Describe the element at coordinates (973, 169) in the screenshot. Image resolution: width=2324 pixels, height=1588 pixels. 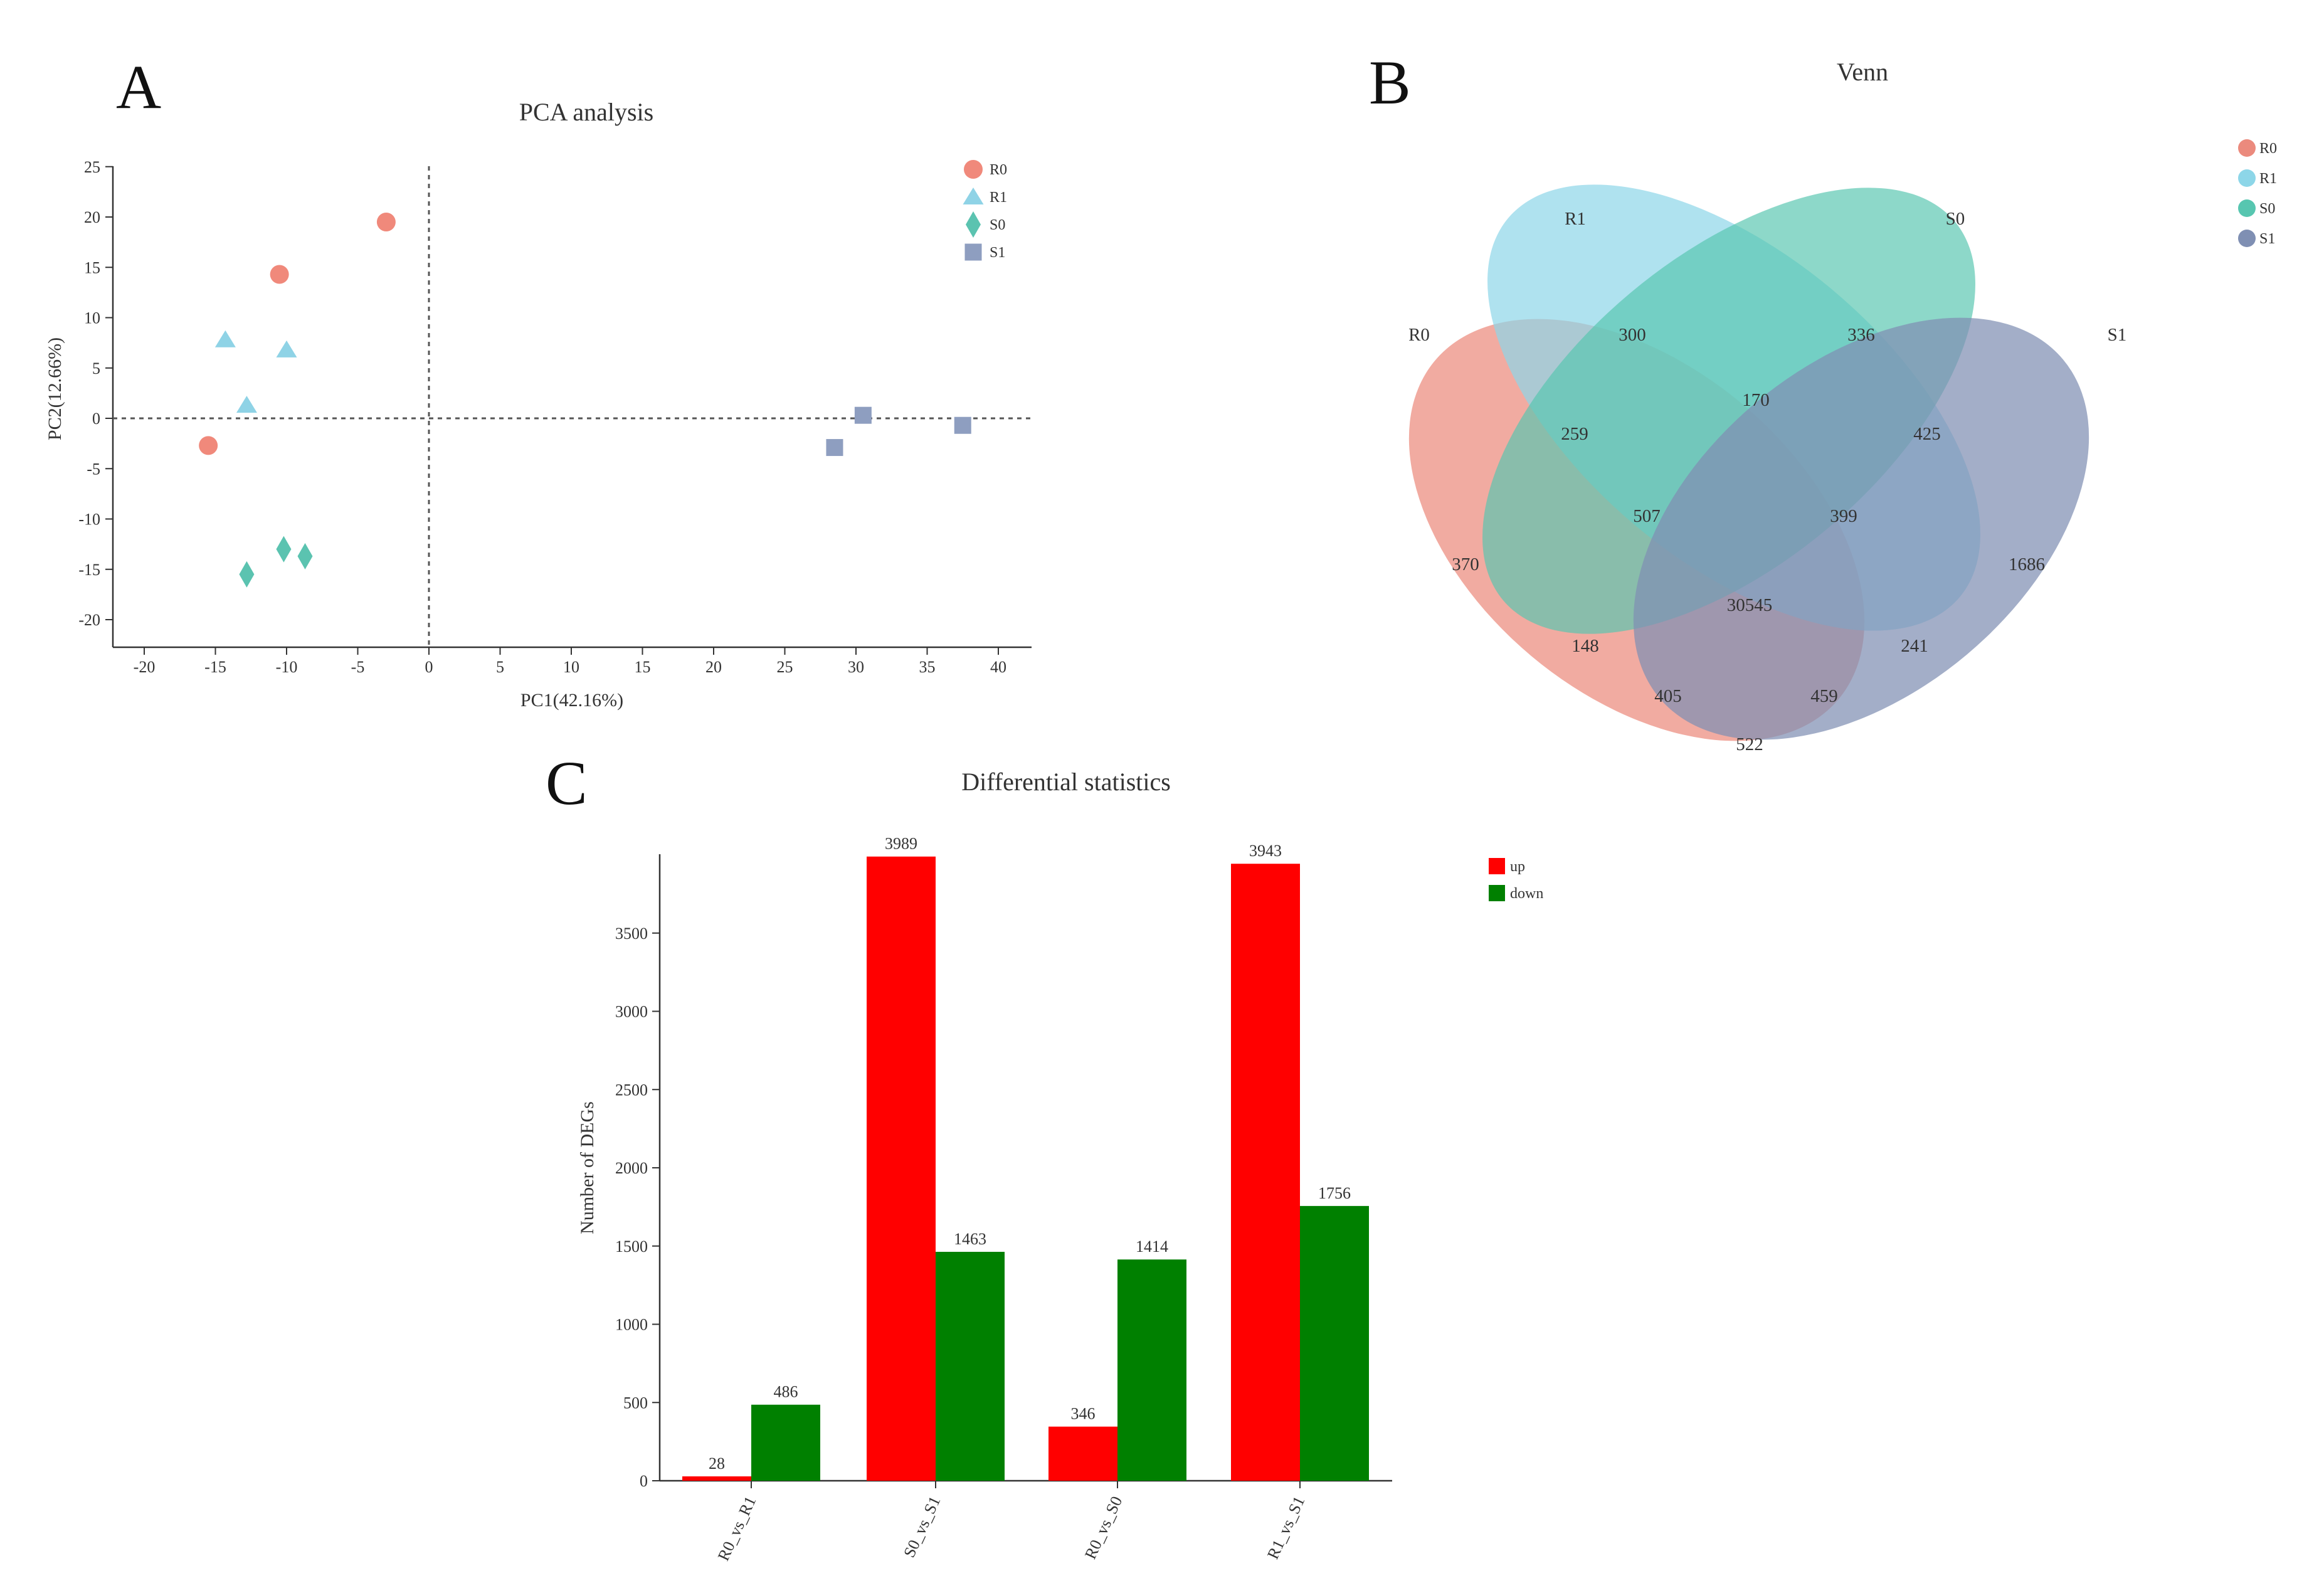
I see `pca-legend-marker-r0` at that location.